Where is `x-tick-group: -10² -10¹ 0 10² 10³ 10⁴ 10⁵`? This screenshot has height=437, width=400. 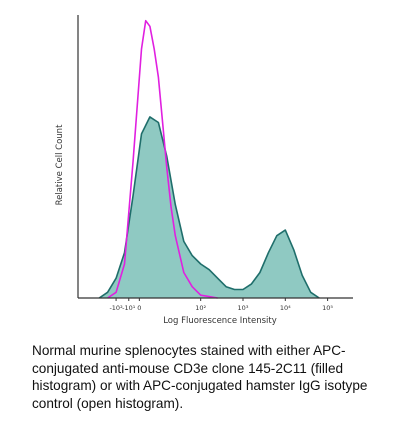
x-tick-group: -10² -10¹ 0 10² 10³ 10⁴ 10⁵ is located at coordinates (221, 305).